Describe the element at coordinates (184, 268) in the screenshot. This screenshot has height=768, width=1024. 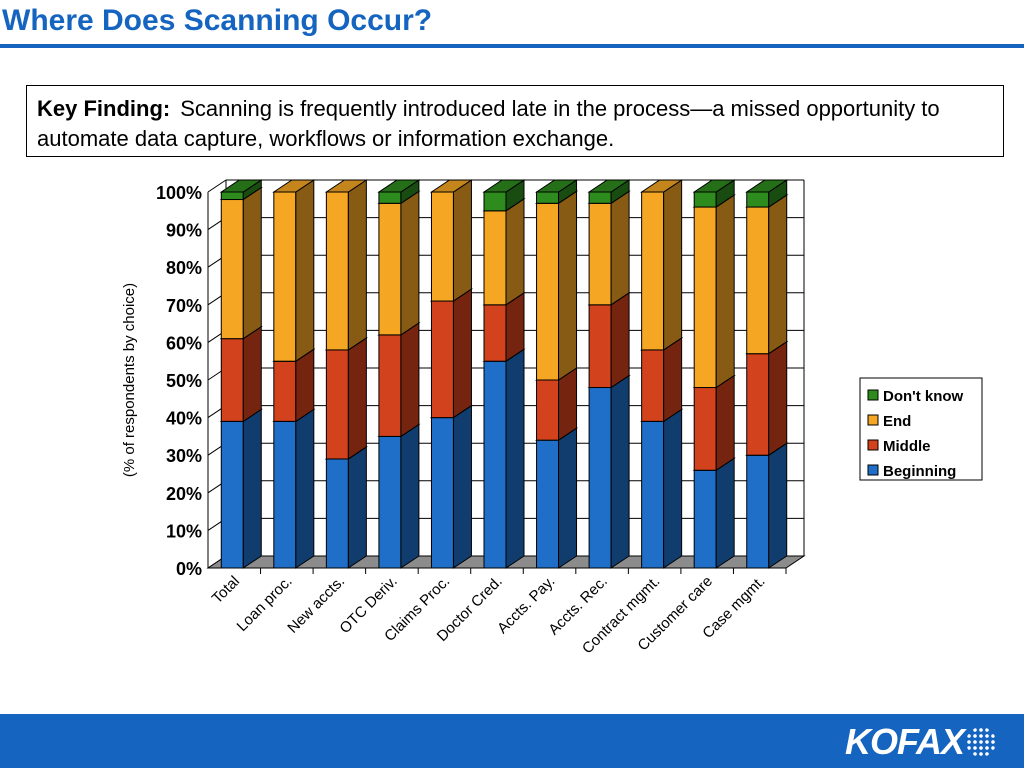
I see `y-tick-label: 80%` at that location.